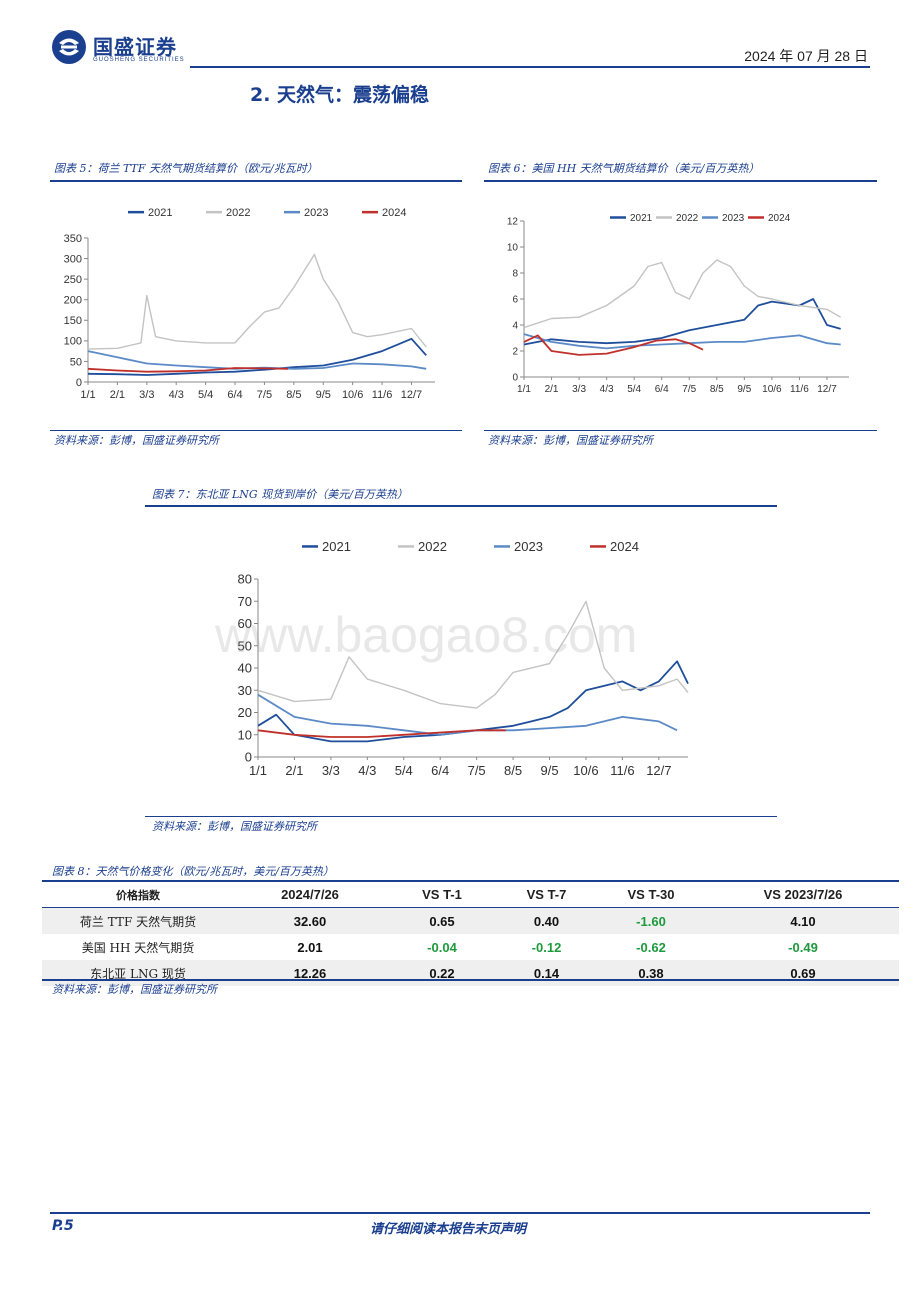  What do you see at coordinates (193, 871) in the screenshot?
I see `figure-8-title: 图表 8：天然气价格变化（欧元/兆瓦时，美元/百万英热）` at bounding box center [193, 871].